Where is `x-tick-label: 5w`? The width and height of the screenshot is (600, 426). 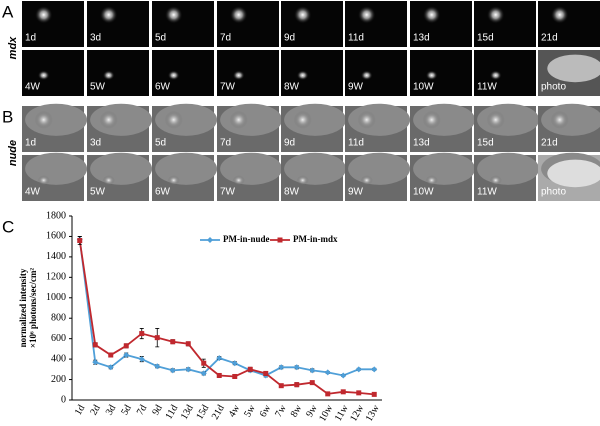 x-tick-label: 5w is located at coordinates (250, 410).